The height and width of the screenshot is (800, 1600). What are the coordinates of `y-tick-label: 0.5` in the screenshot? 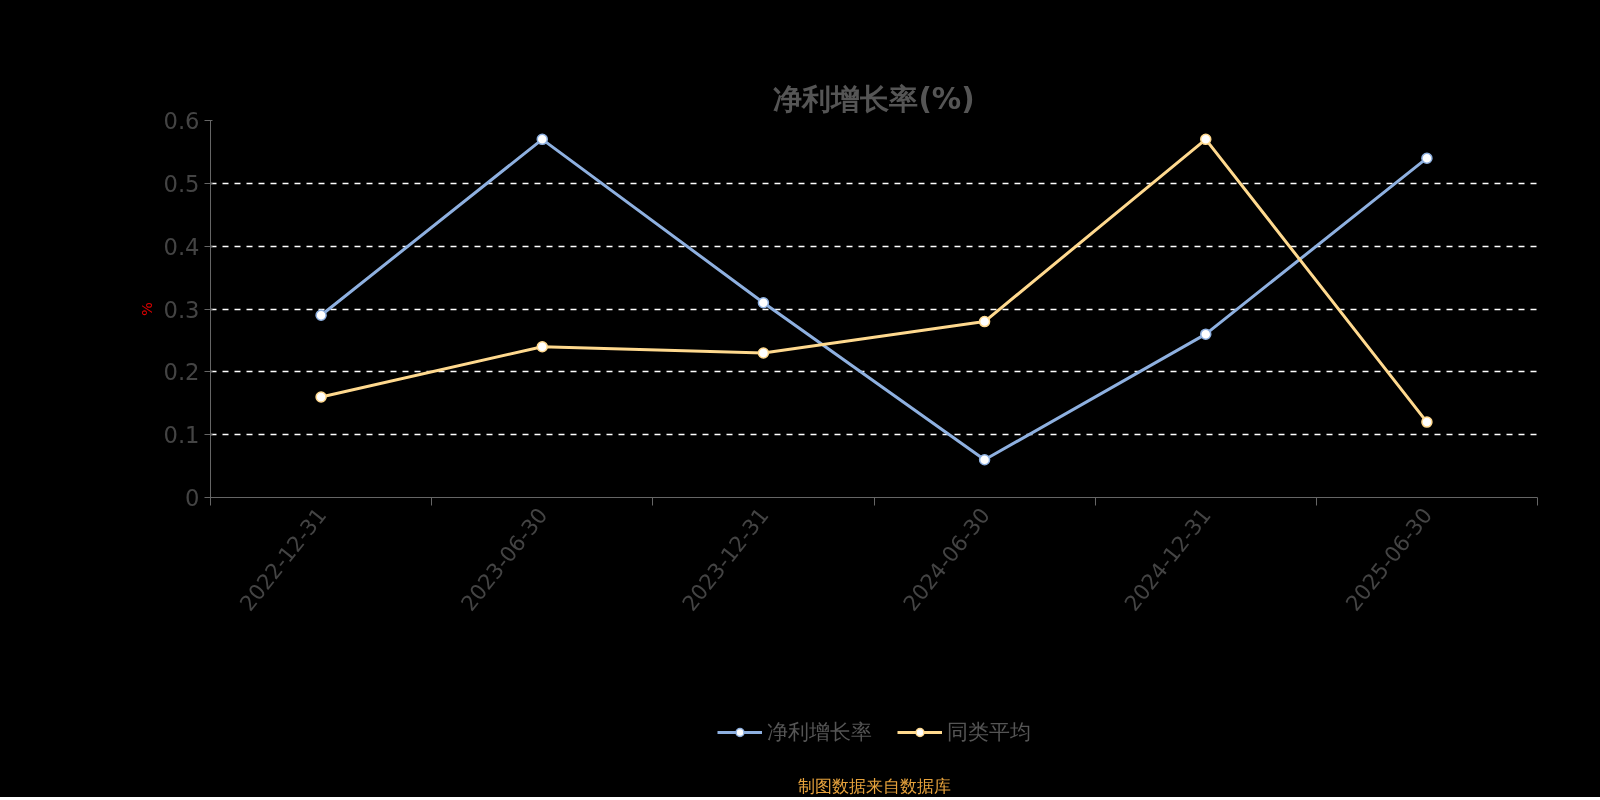 It's located at (181, 183).